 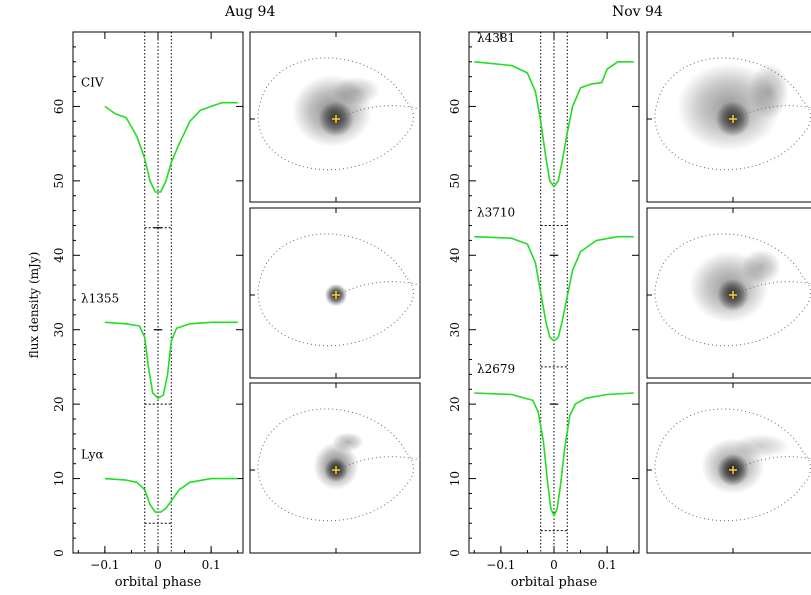 I want to click on nov-map-1-intensity-blob, so click(x=769, y=91).